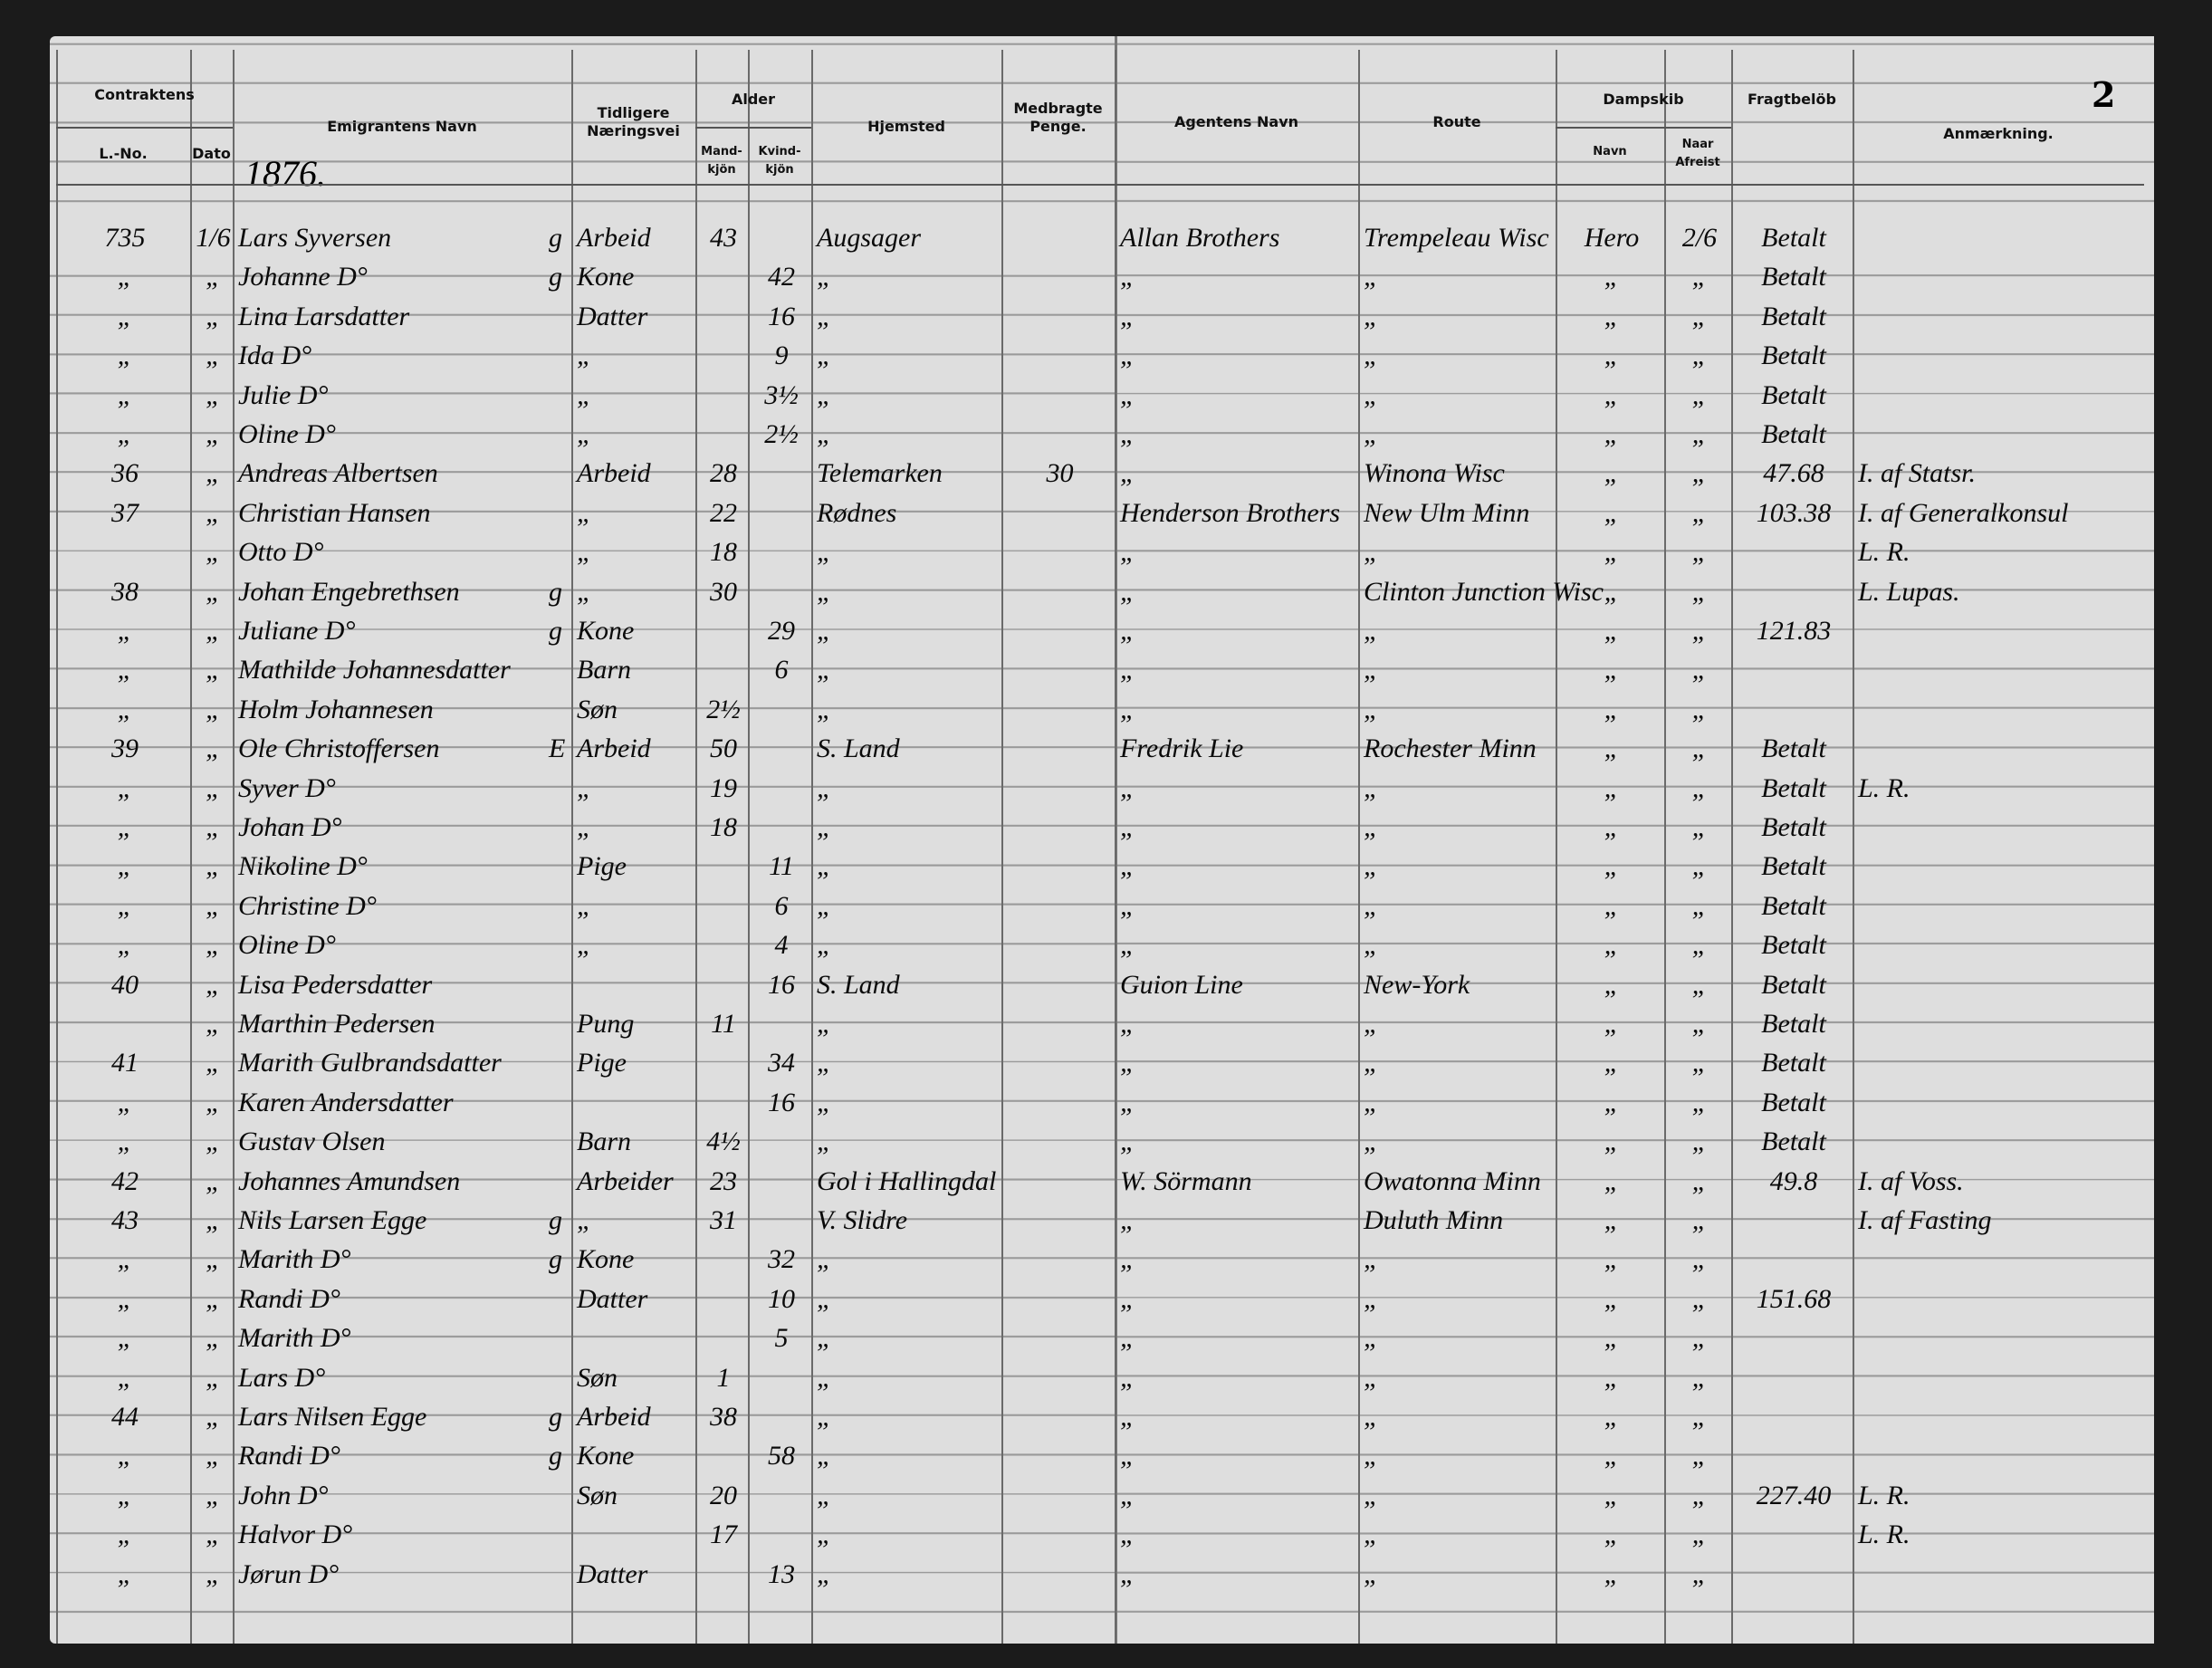 This screenshot has height=1668, width=2212. I want to click on cell-navn: Lars Nilsen Egge, so click(332, 1417).